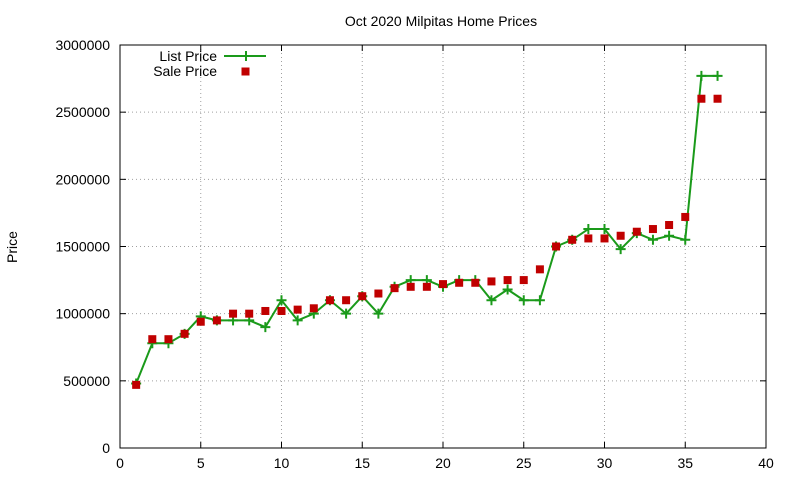 Image resolution: width=800 pixels, height=480 pixels. I want to click on y-tick-label: 2000000, so click(82, 179).